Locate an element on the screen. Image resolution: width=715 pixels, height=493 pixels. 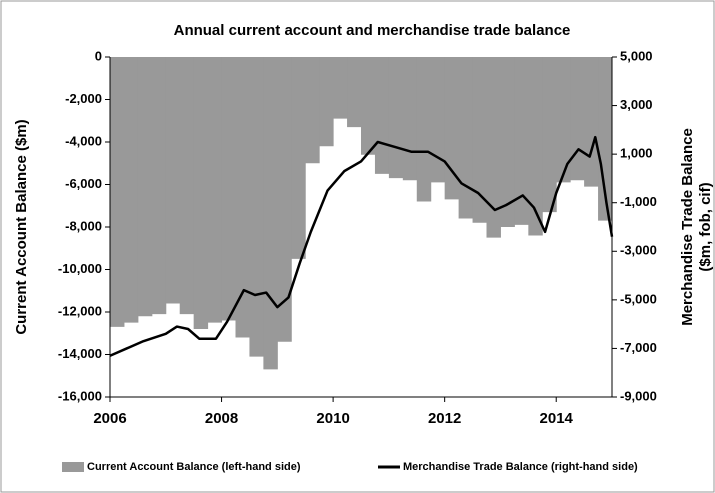
legend-label: Current Account Balance (left-hand side) is located at coordinates (194, 467).